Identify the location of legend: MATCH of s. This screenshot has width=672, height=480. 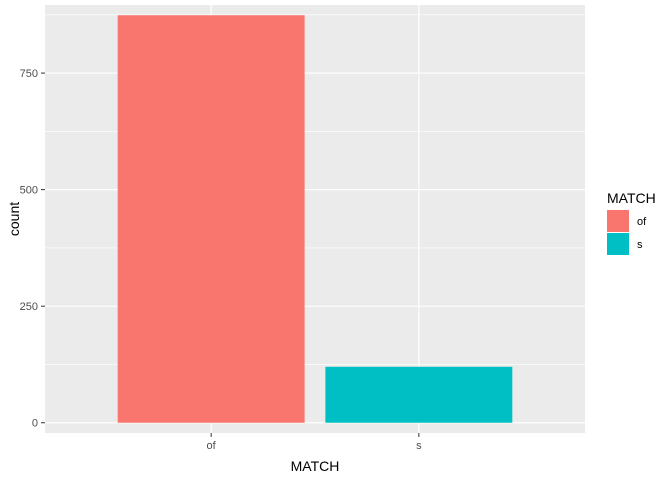
(631, 222).